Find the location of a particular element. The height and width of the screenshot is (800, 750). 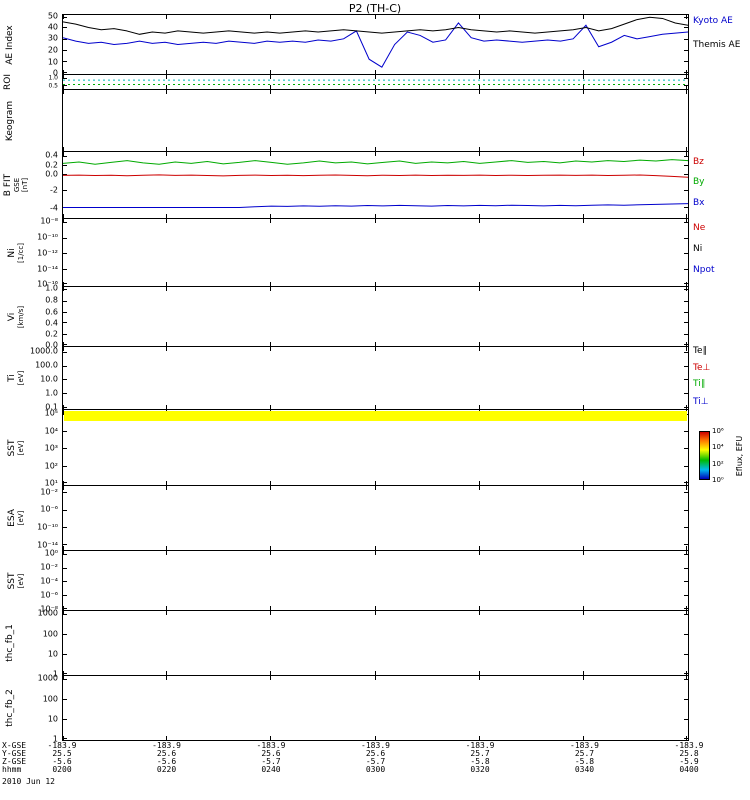

var-label-z-gse: Z-GSE is located at coordinates (14, 761).